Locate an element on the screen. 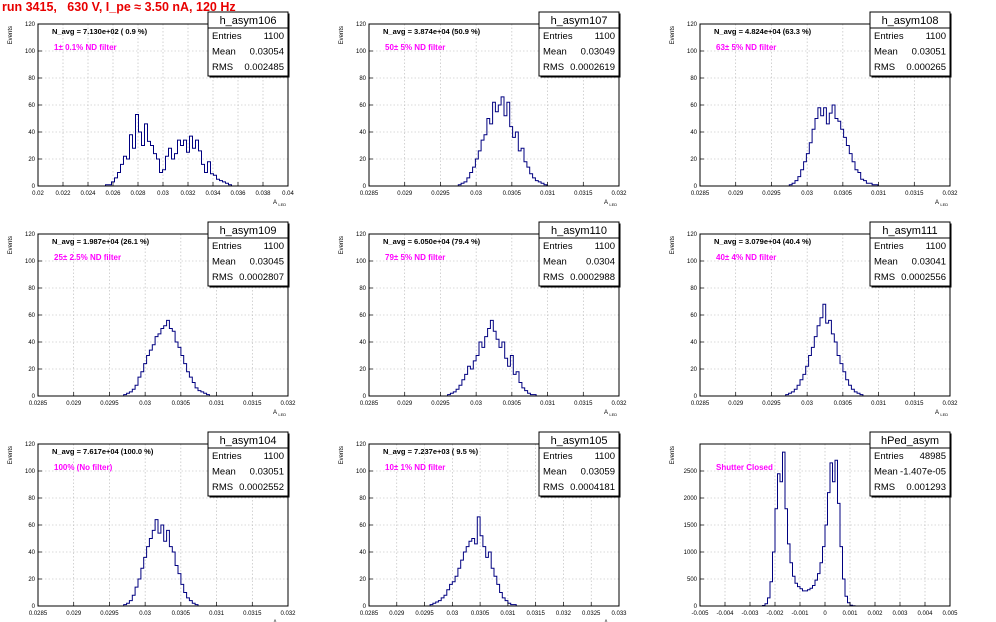 Image resolution: width=996 pixels, height=622 pixels. navg-label: N_avg = 6.050e+04 (79.4 %) is located at coordinates (432, 241).